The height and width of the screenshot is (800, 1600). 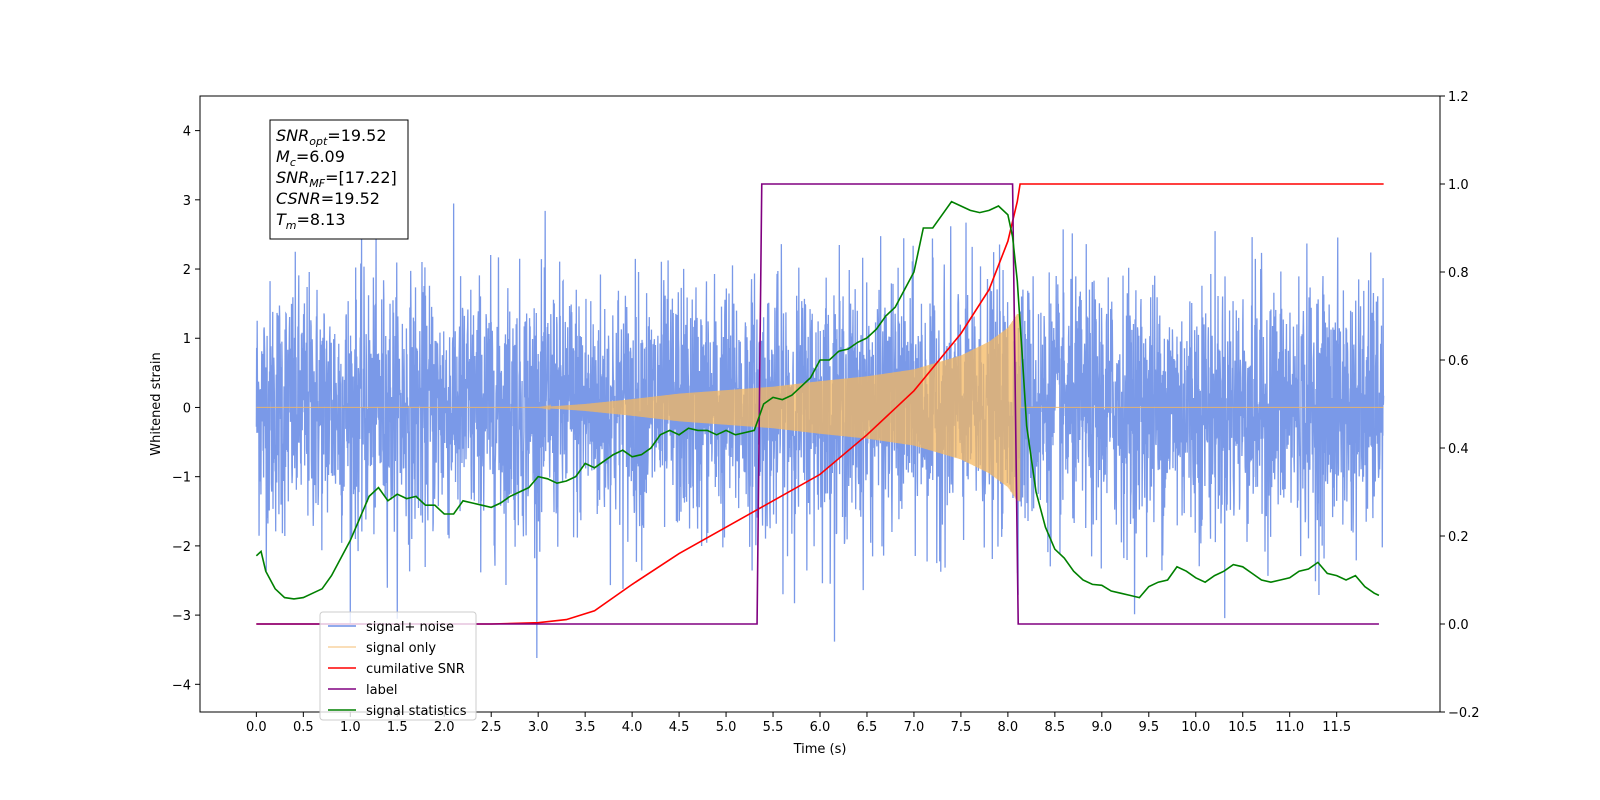 What do you see at coordinates (1458, 97) in the screenshot?
I see `y-right-tick-label: 1.2` at bounding box center [1458, 97].